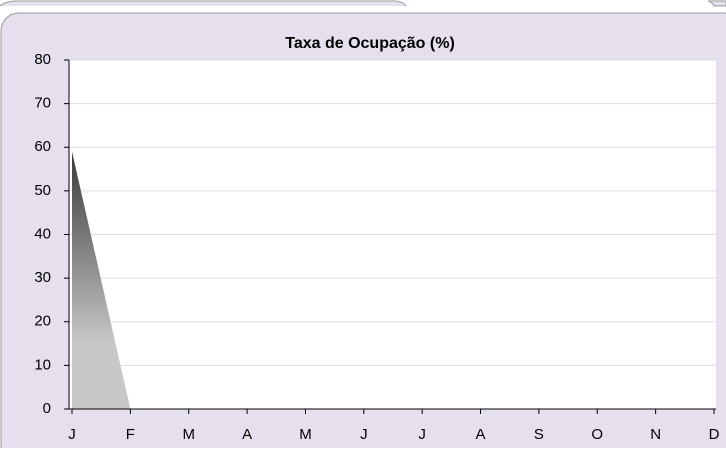  I want to click on y-tick-label: 10, so click(42, 364).